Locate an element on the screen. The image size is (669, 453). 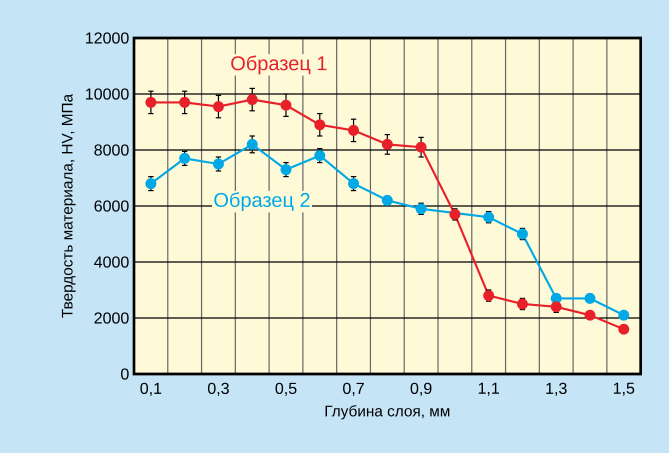
x-tick-label: 0,9 is located at coordinates (421, 389).